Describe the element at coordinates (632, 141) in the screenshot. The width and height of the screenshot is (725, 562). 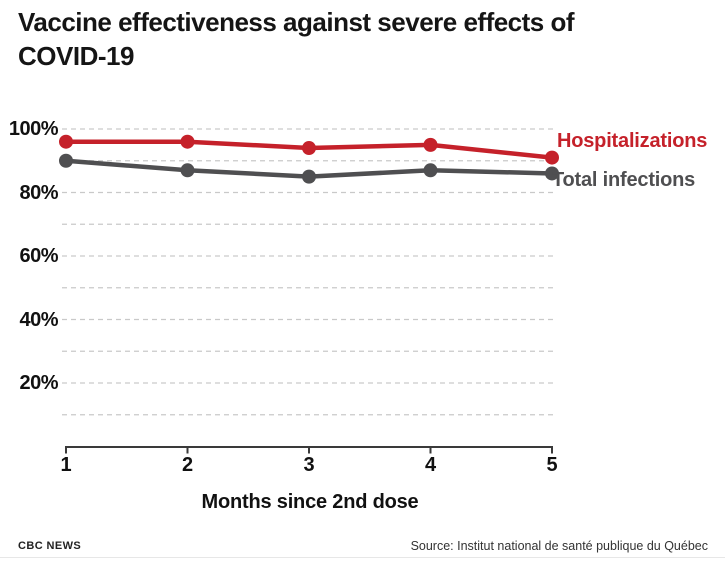
I see `legend-label-hospitalizations: Hospitalizations` at that location.